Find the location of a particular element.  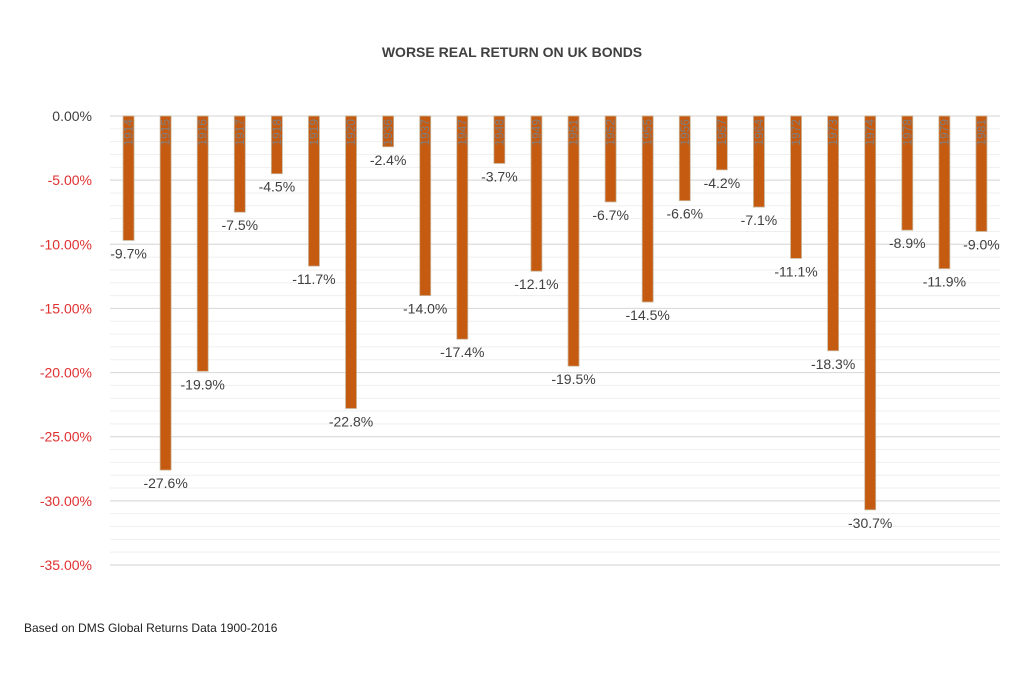

data-label: -18.3% is located at coordinates (833, 364).